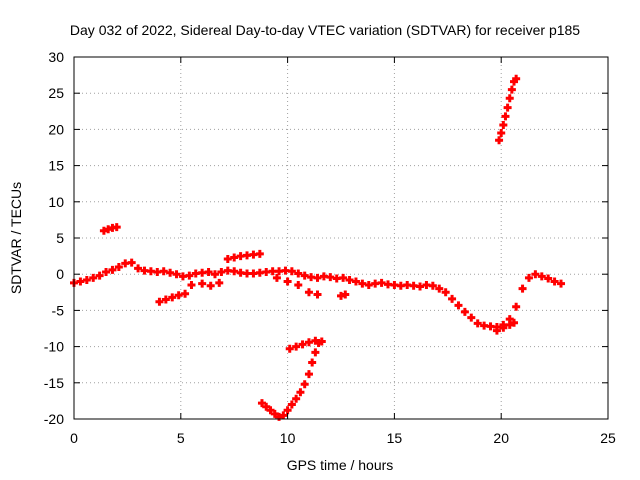 This screenshot has width=640, height=480. I want to click on x-axis-label: GPS time / hours, so click(340, 465).